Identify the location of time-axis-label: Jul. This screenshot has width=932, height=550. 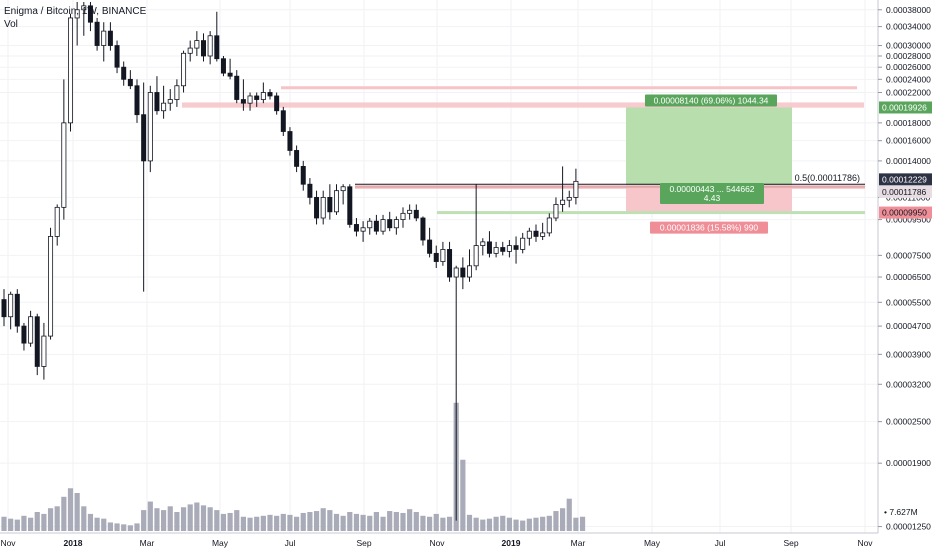
(290, 543).